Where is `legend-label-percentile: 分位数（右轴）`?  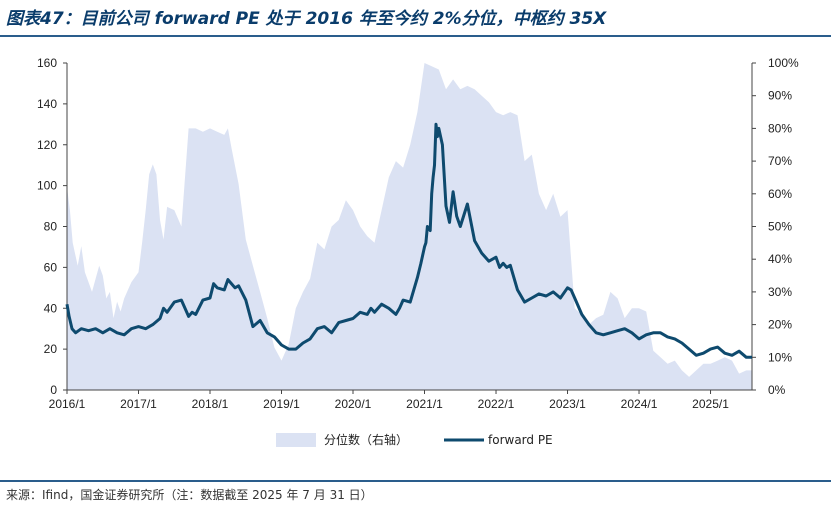
legend-label-percentile: 分位数（右轴） is located at coordinates (366, 439).